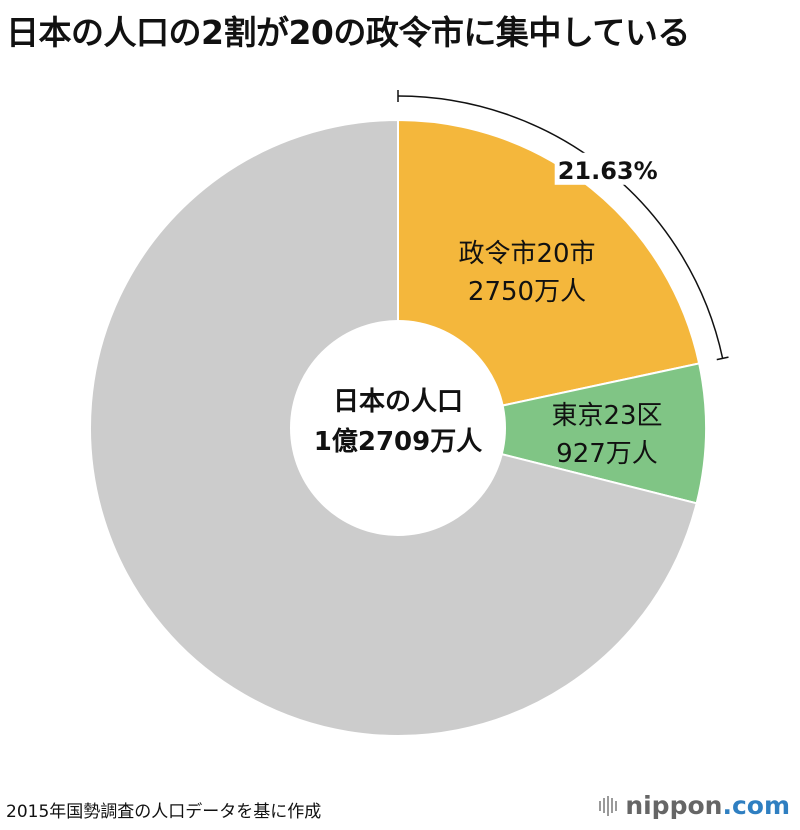  Describe the element at coordinates (398, 402) in the screenshot. I see `center-label-title: 日本の人口` at that location.